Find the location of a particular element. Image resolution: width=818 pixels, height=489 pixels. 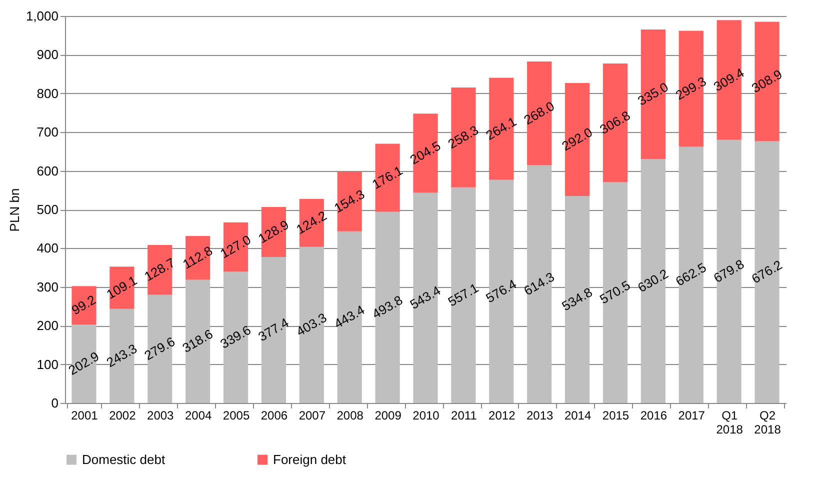

data-label: 493.8 is located at coordinates (387, 307).